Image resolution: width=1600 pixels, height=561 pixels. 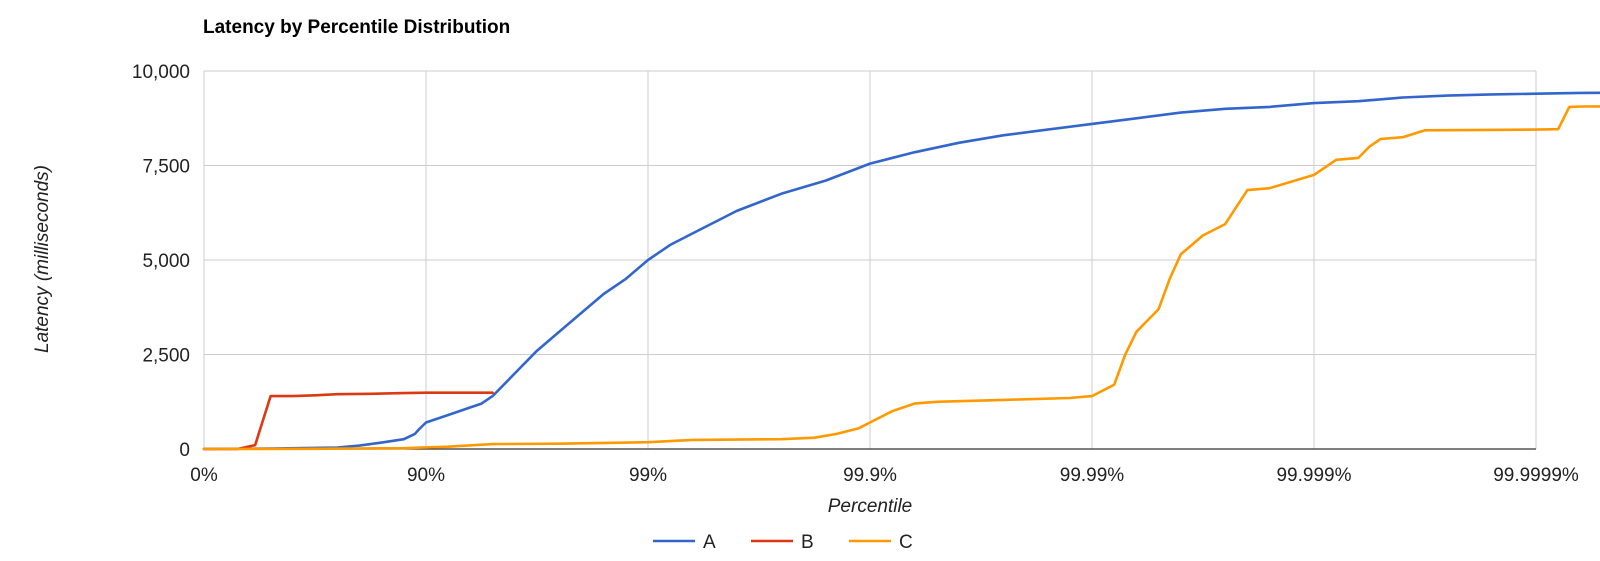 What do you see at coordinates (684, 542) in the screenshot?
I see `legend-item-a: A` at bounding box center [684, 542].